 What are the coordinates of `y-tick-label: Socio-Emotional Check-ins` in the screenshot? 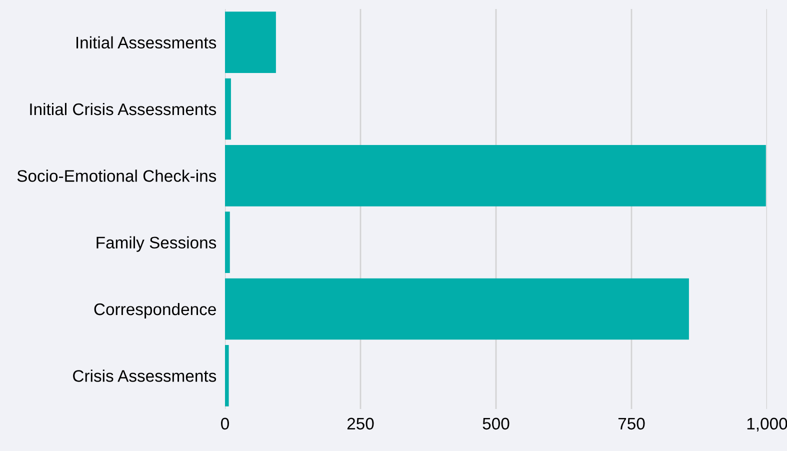 It's located at (116, 176).